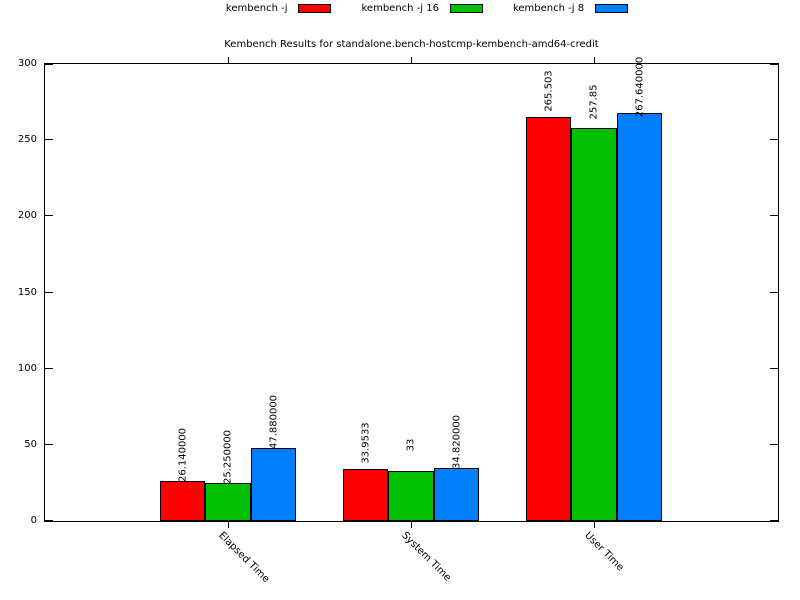 The image size is (800, 600). What do you see at coordinates (365, 443) in the screenshot?
I see `bar-value-text: 33.9533` at bounding box center [365, 443].